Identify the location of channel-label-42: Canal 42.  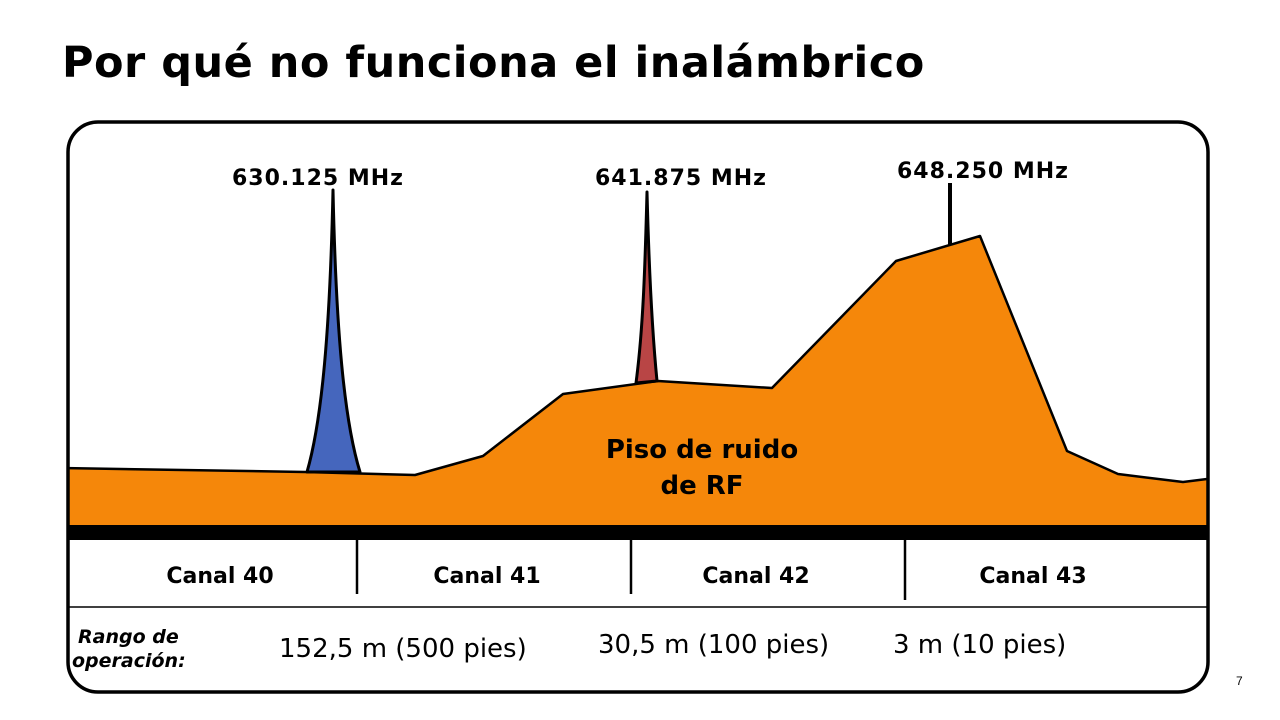
(755, 576).